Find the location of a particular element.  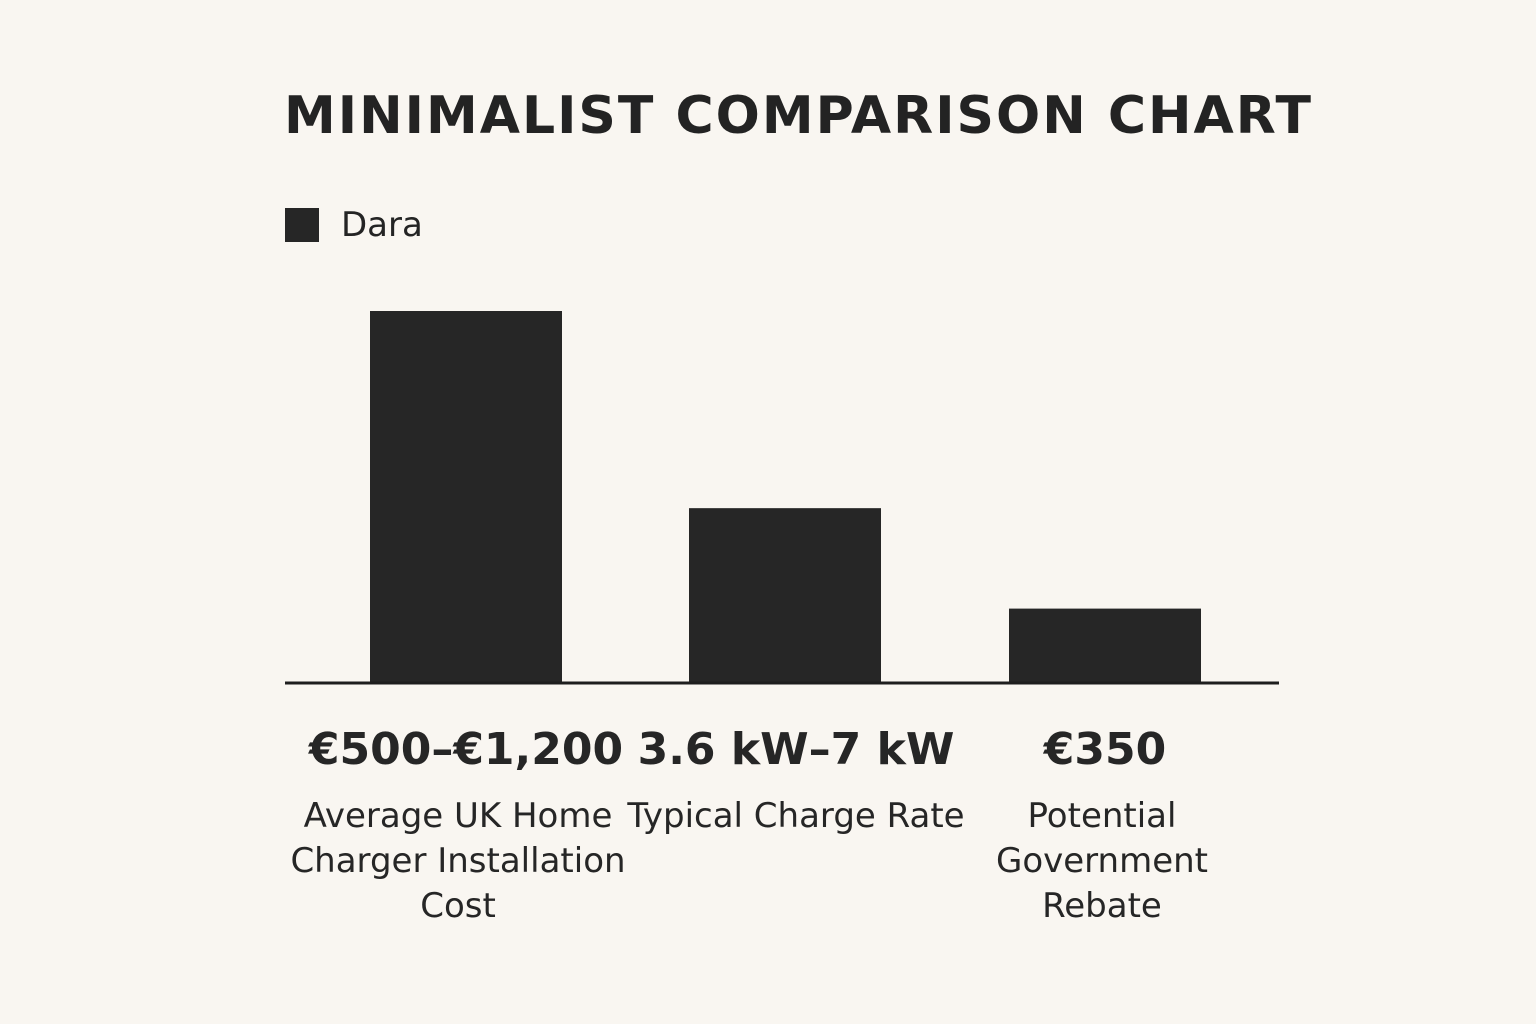

category-label-charge-rate: Typical Charge Rate is located at coordinates (796, 816).